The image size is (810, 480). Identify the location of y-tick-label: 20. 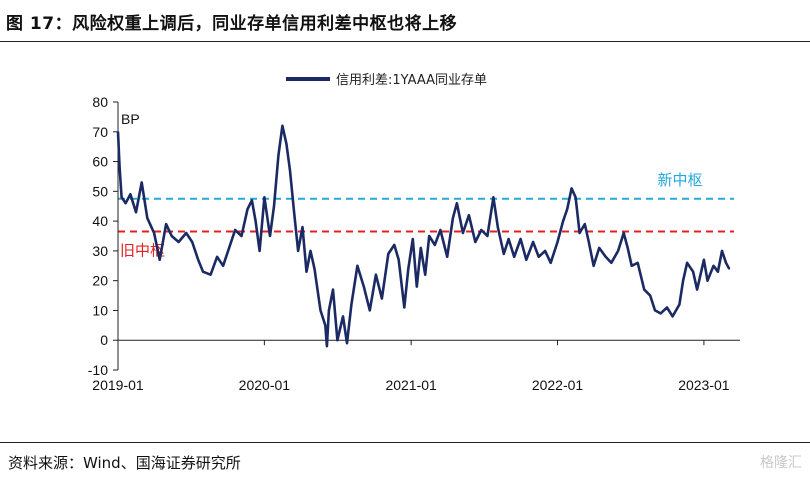
(100, 281).